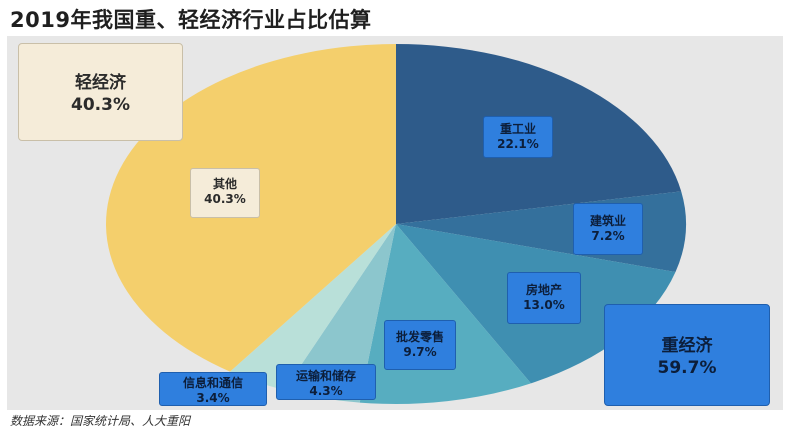 The width and height of the screenshot is (792, 434). I want to click on slice-value: 40.3%, so click(225, 199).